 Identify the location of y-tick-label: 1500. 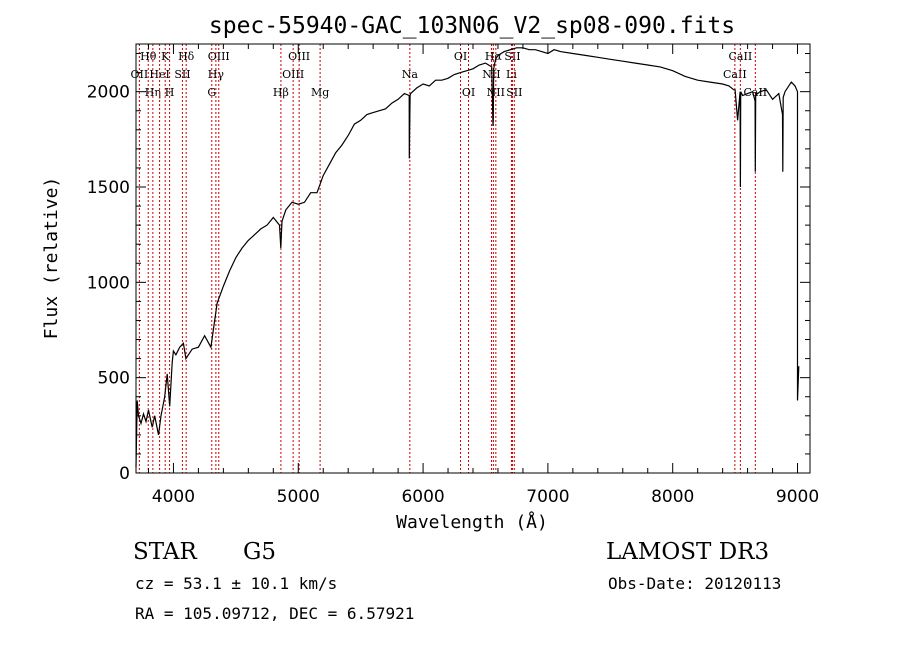
(108, 188).